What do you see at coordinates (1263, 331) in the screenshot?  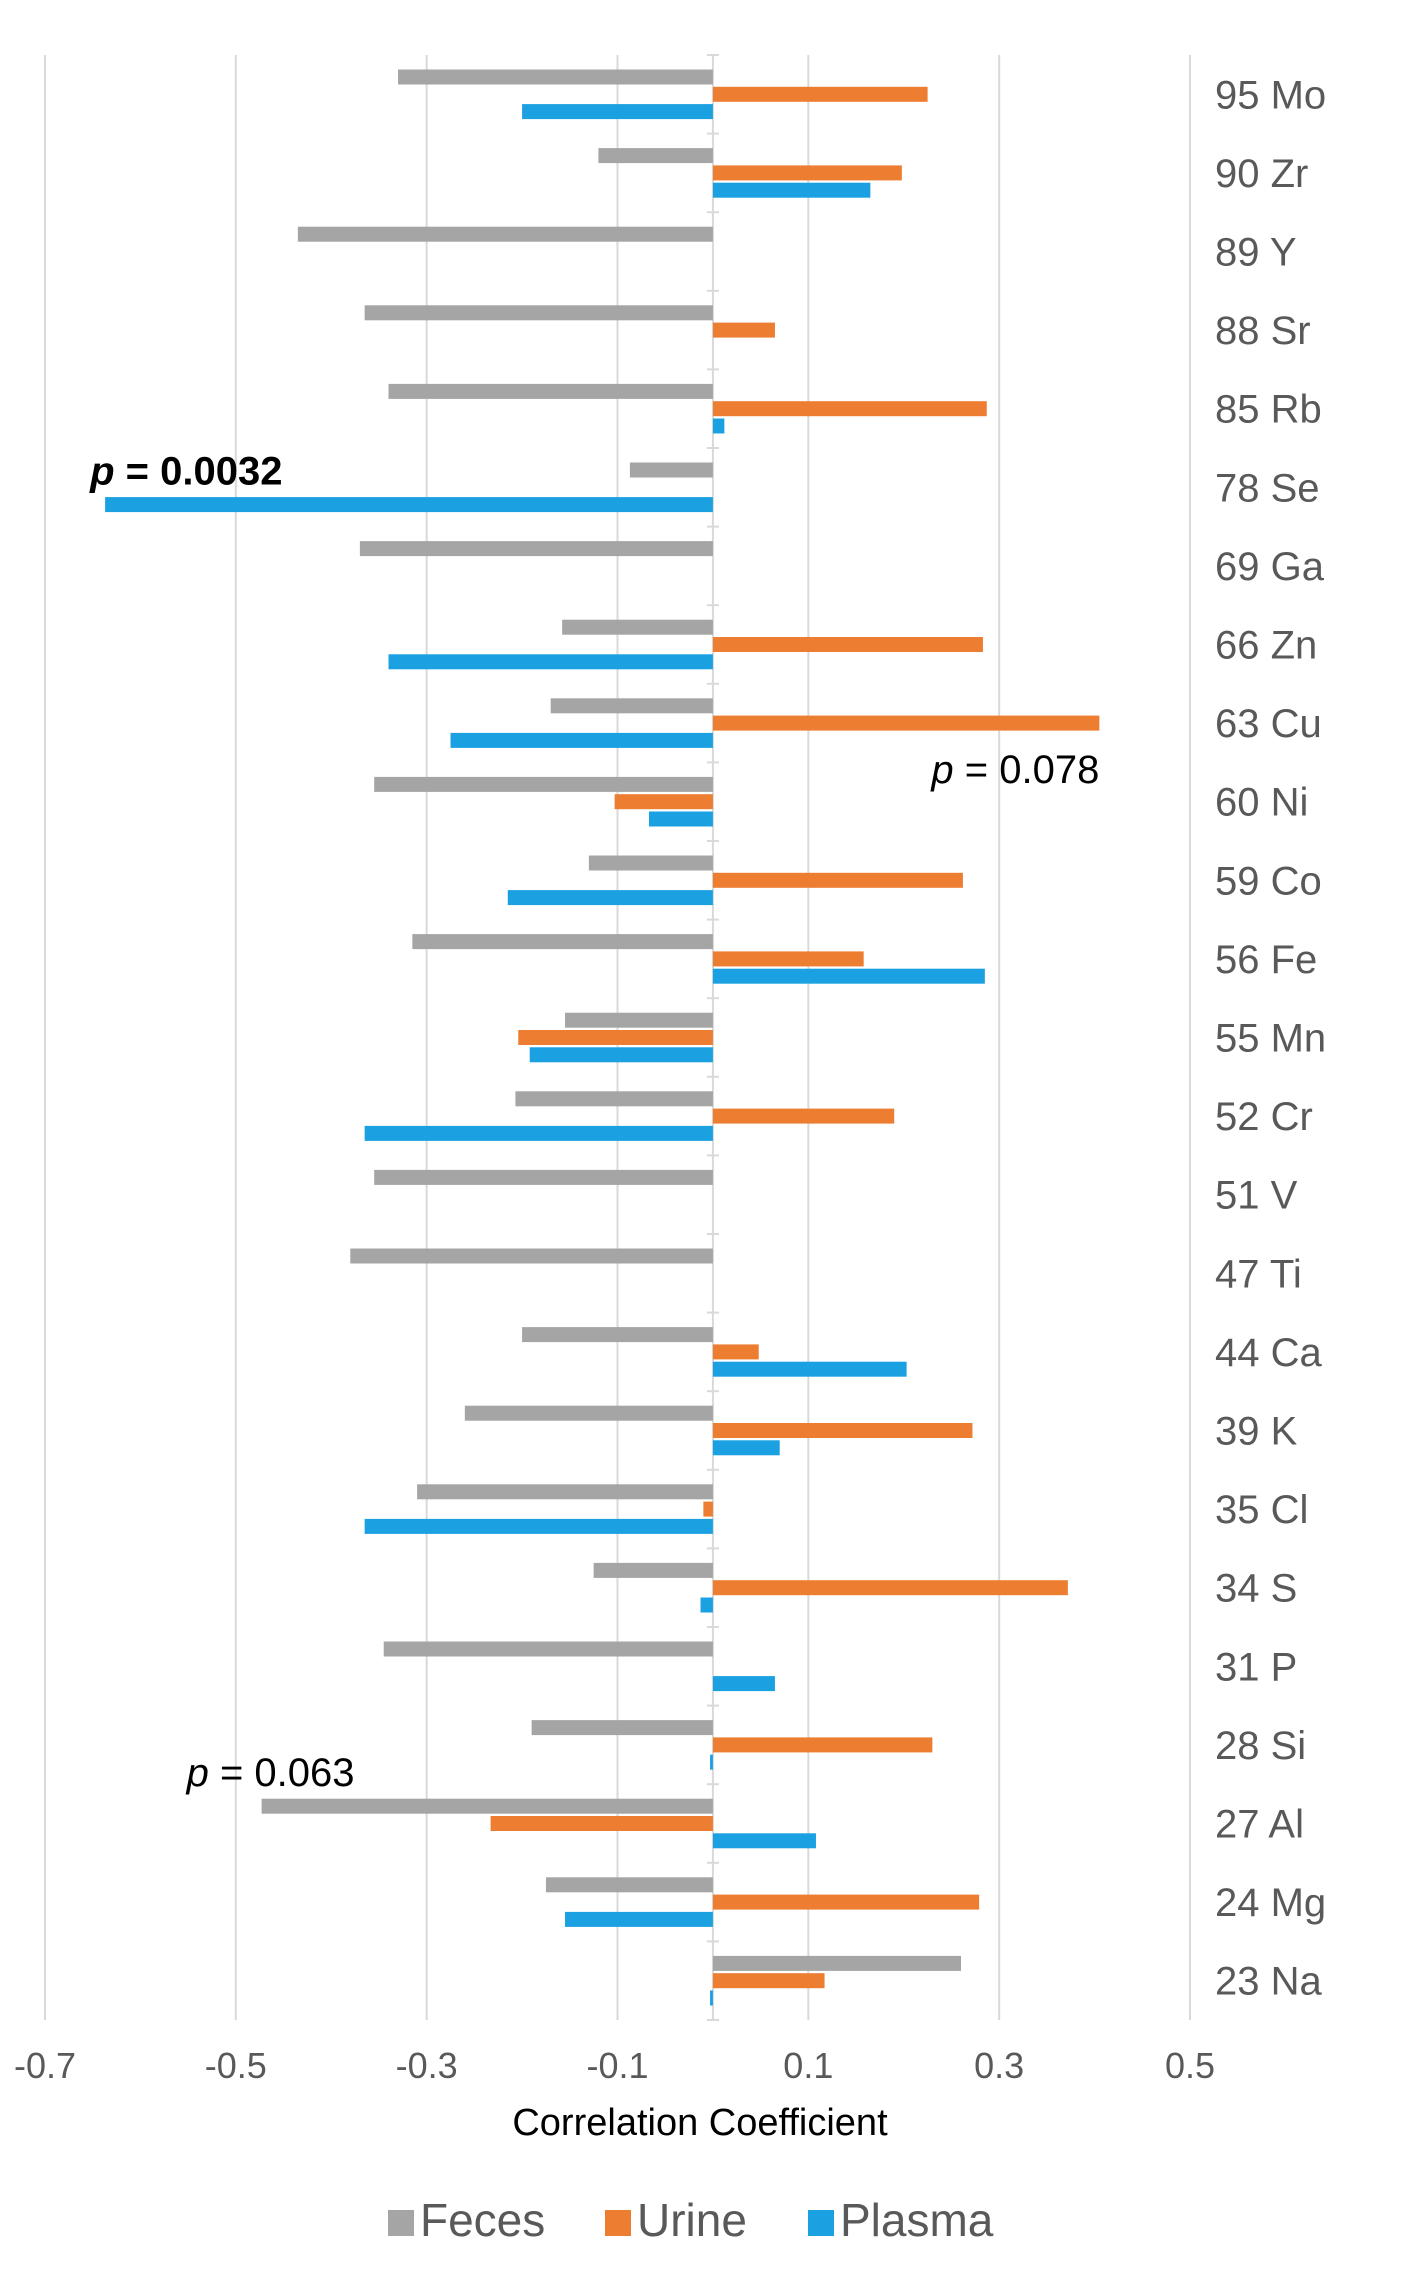 I see `category-label: 88 Sr` at bounding box center [1263, 331].